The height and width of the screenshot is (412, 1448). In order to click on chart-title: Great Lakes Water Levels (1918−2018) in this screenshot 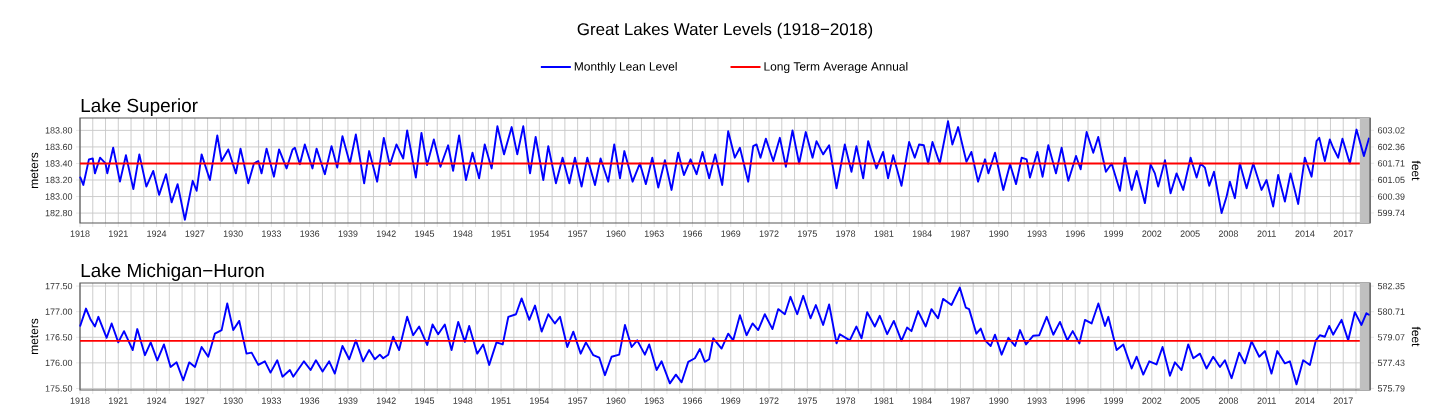, I will do `click(725, 30)`.